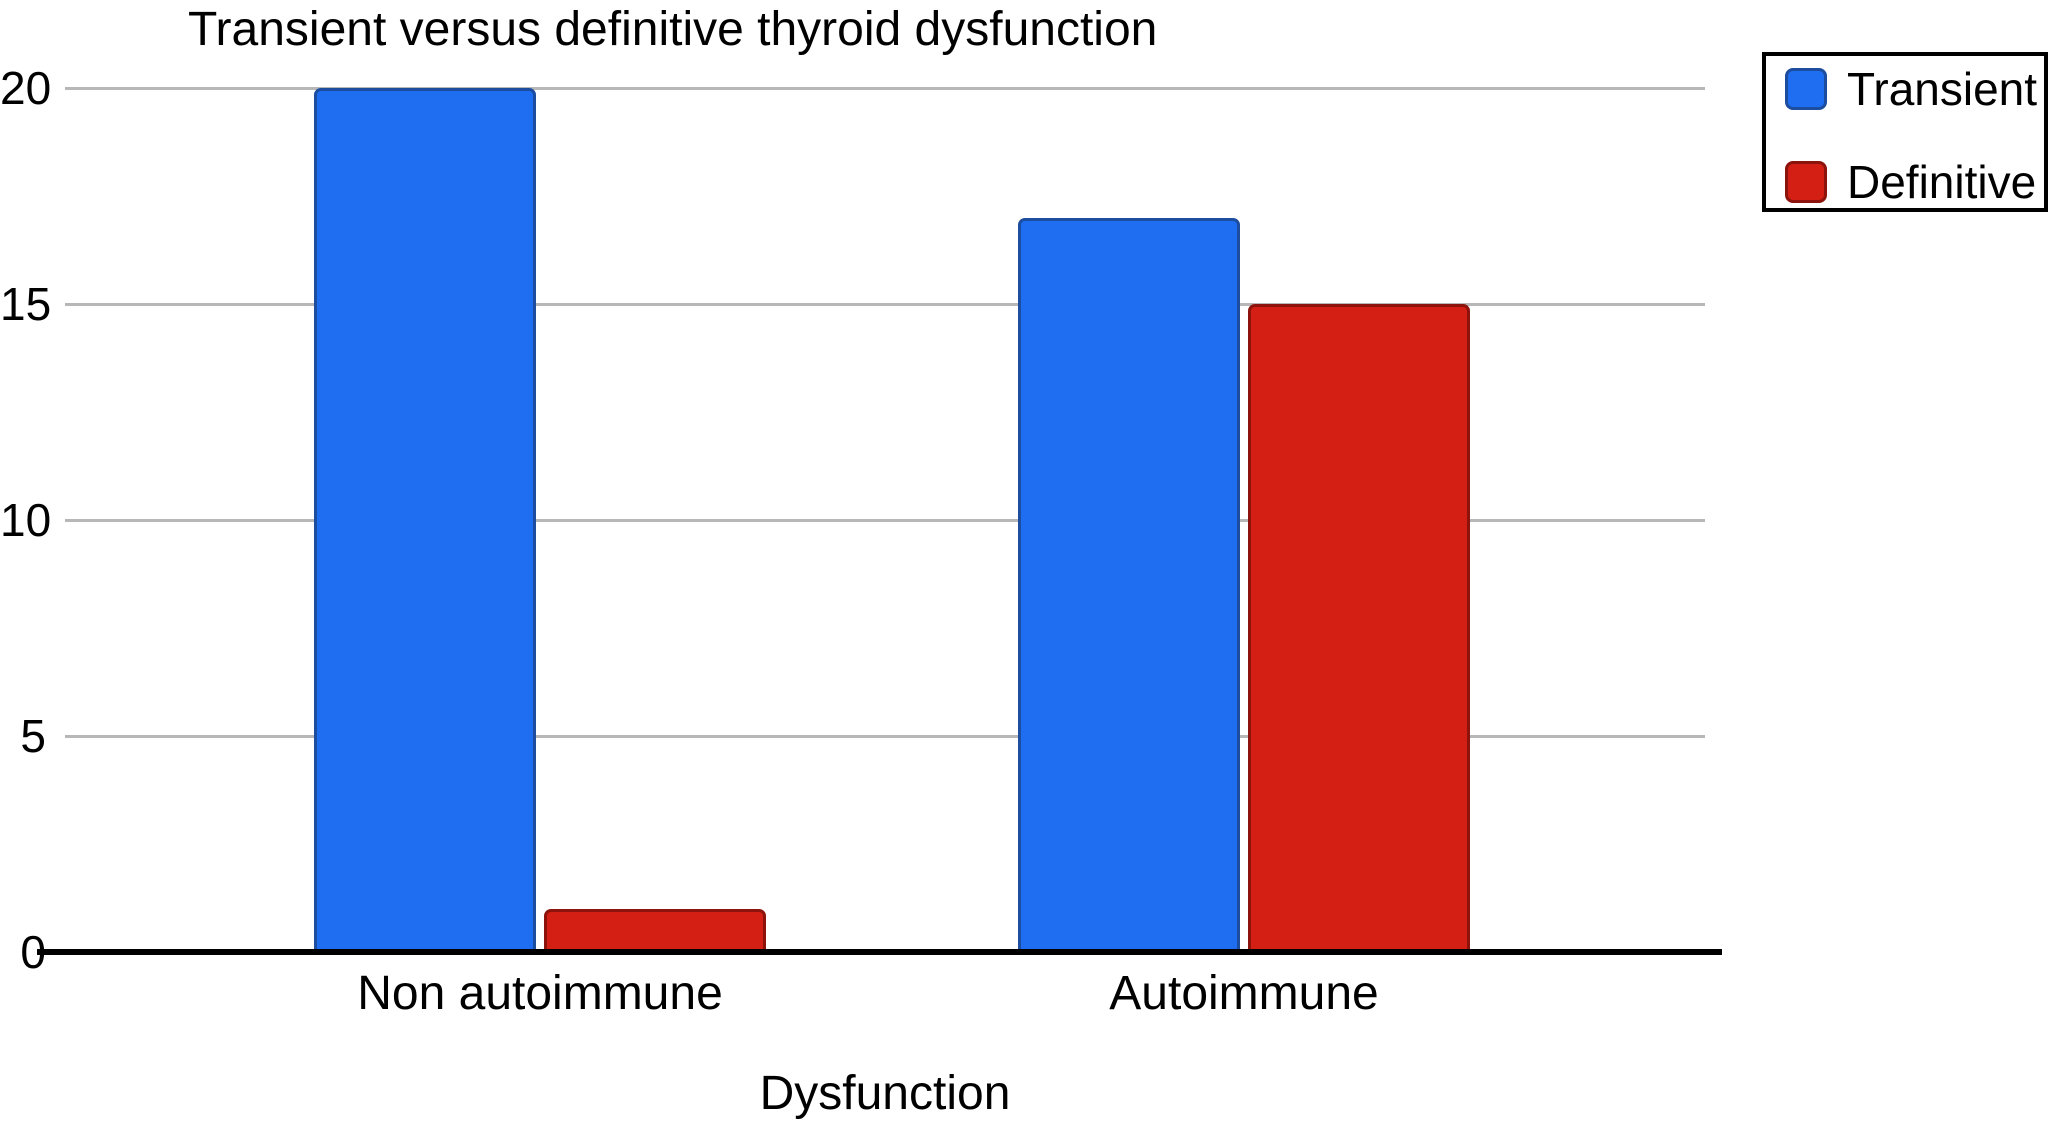 This screenshot has height=1129, width=2055. I want to click on bar-transient-autoimmune, so click(1129, 584).